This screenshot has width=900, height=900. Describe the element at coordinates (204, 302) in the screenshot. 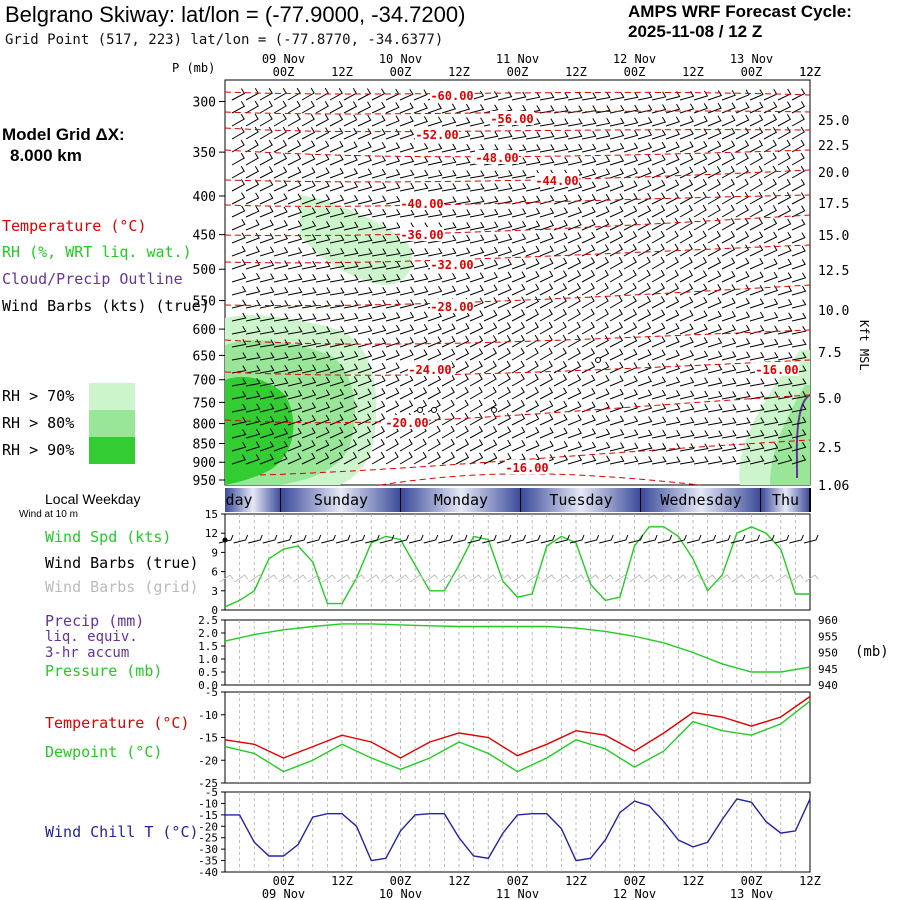

I see `pressure-tick-label: 550` at that location.